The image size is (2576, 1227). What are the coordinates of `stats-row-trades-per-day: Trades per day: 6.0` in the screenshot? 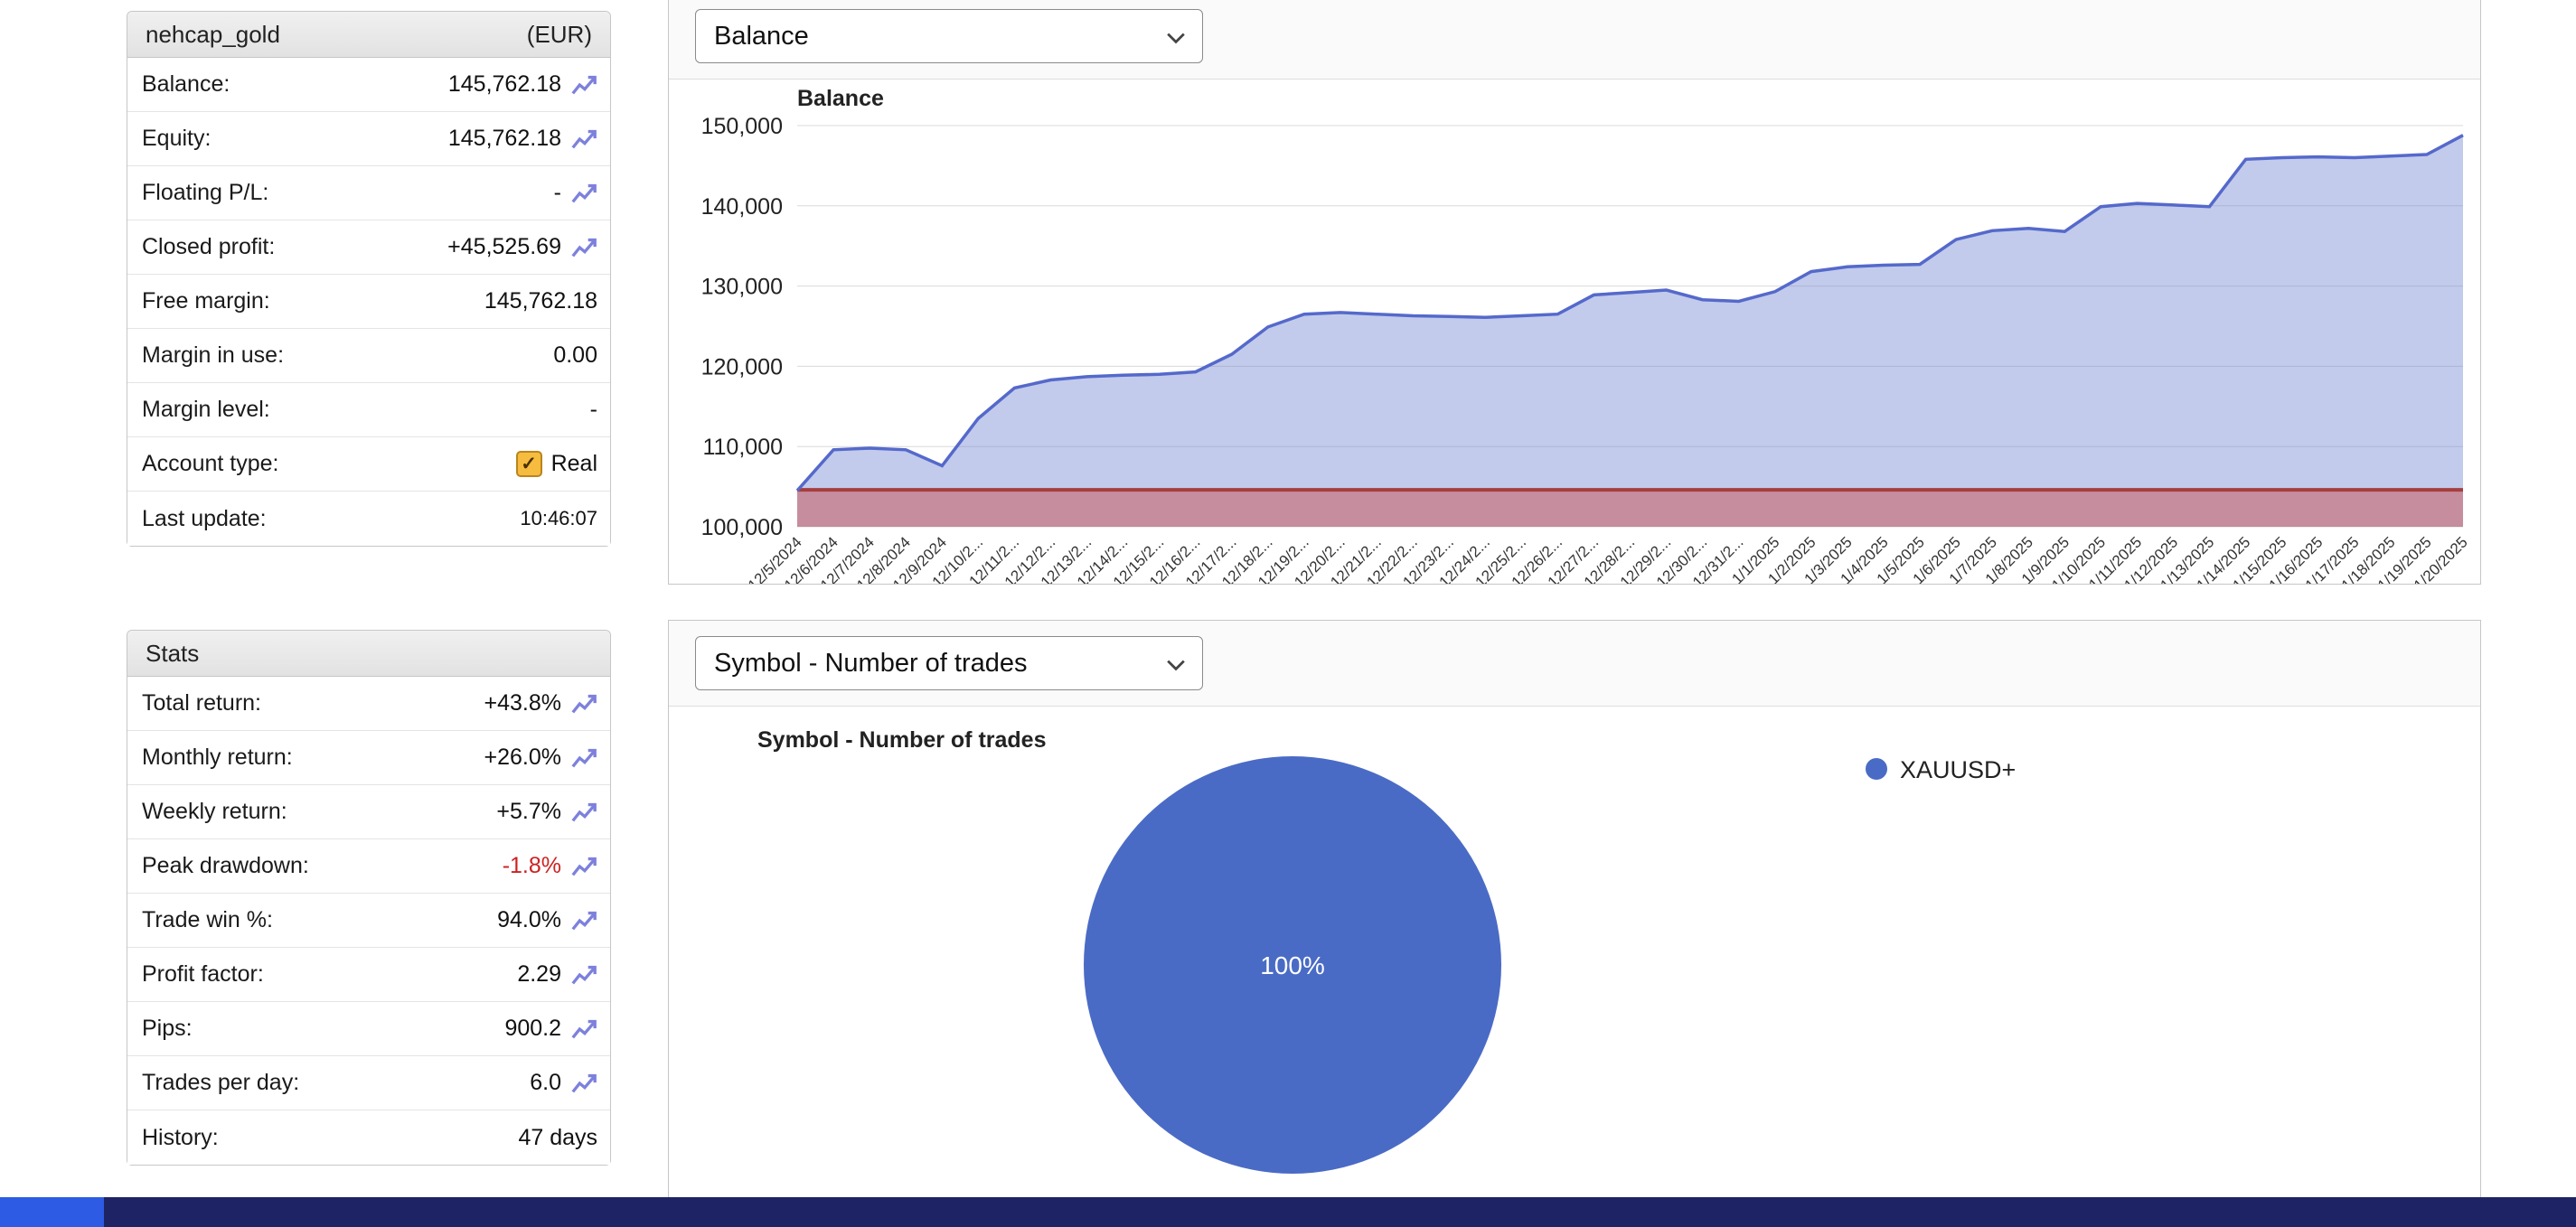 It's located at (369, 1083).